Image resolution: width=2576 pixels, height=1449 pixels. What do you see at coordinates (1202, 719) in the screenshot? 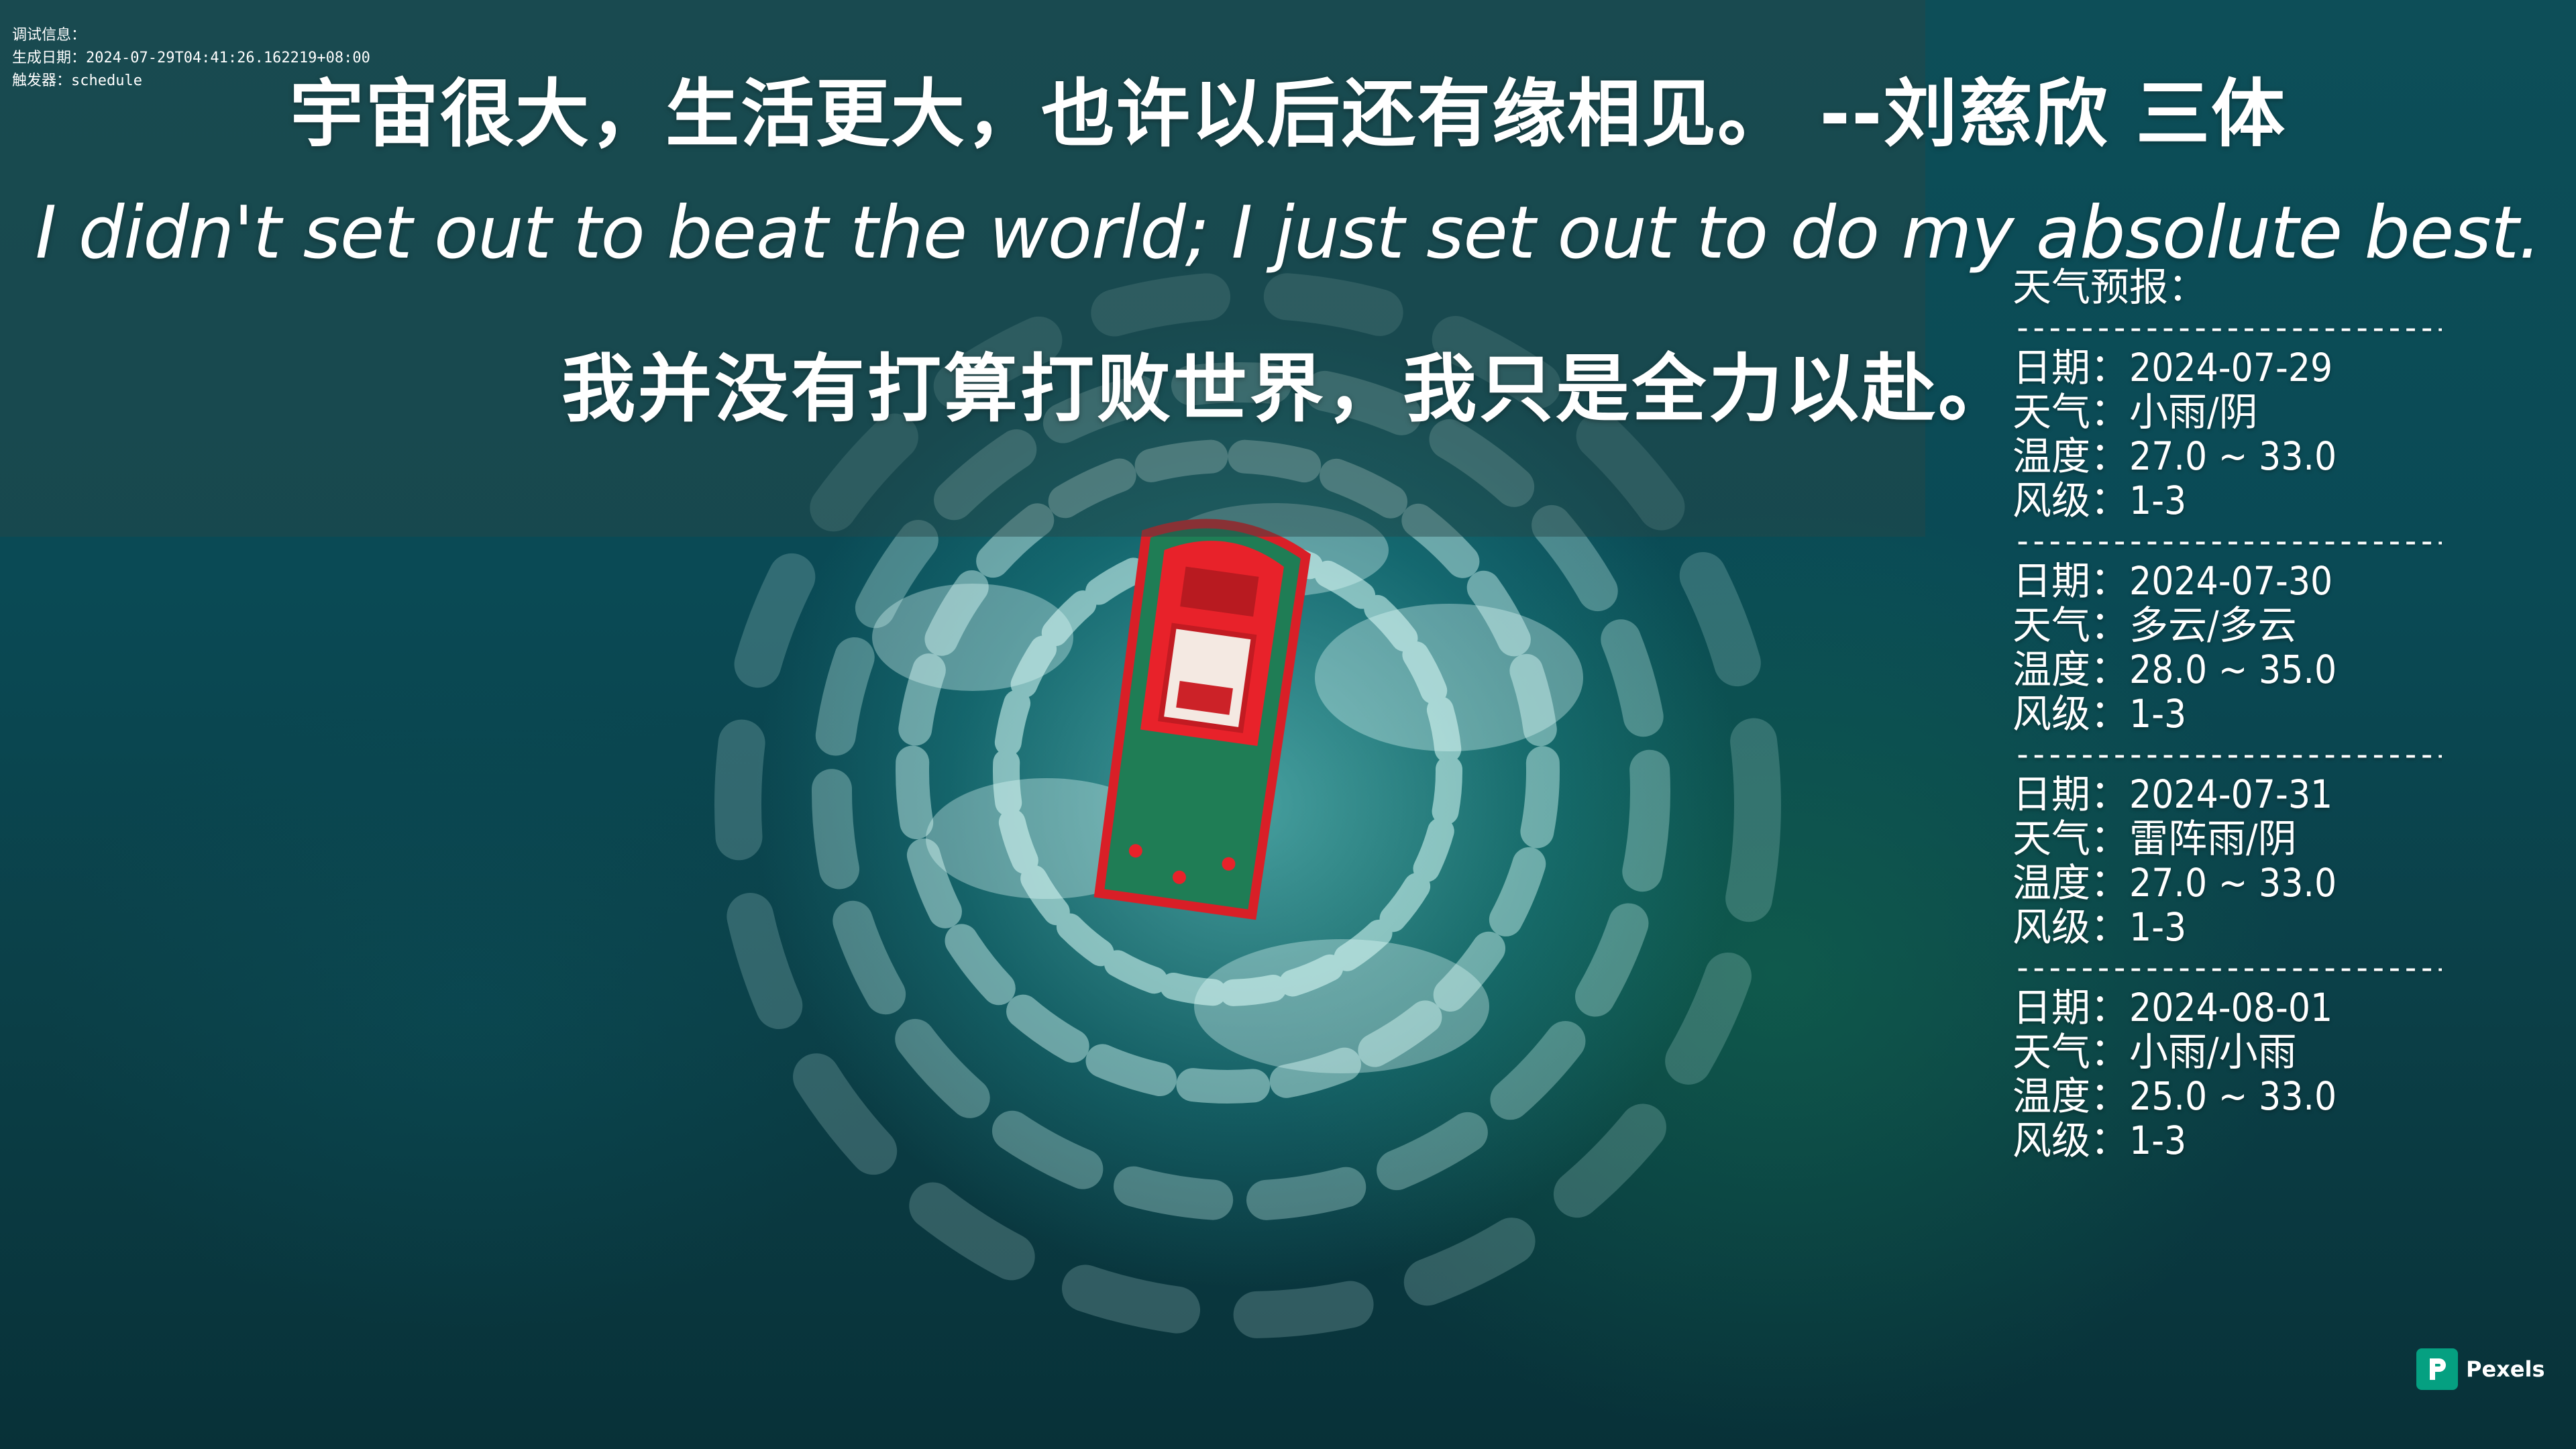
I see `boat-illustration` at bounding box center [1202, 719].